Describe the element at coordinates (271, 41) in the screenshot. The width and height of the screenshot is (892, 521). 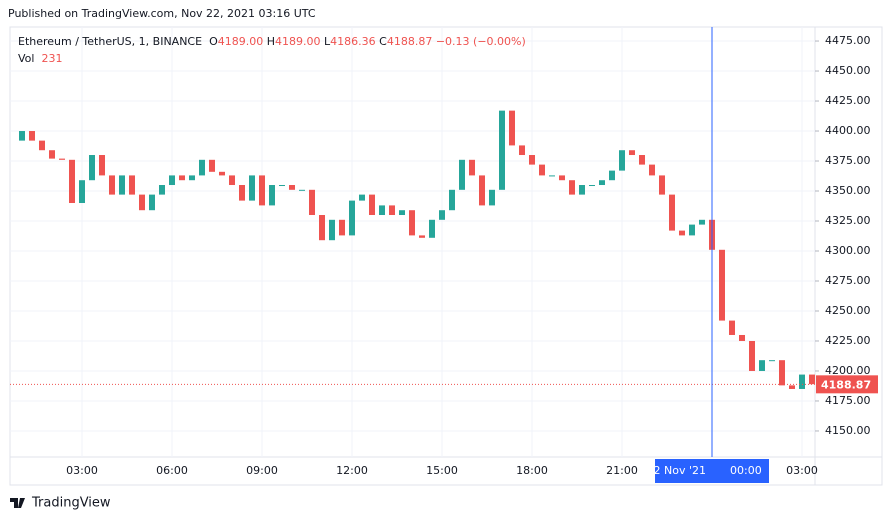
I see `ohlc-label: H` at that location.